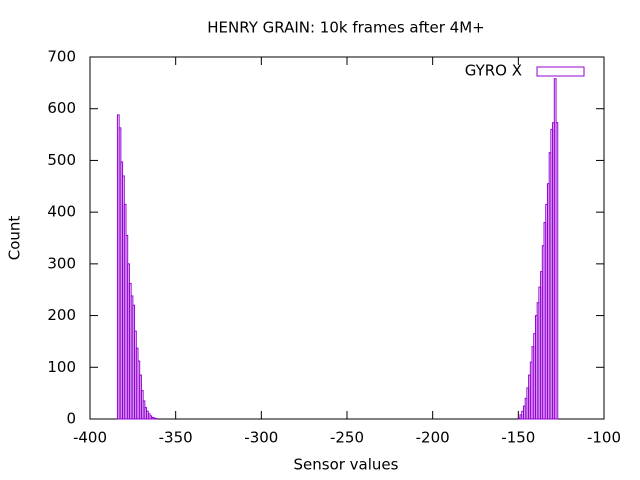 This screenshot has height=480, width=640. What do you see at coordinates (71, 419) in the screenshot?
I see `y-tick-label: 0` at bounding box center [71, 419].